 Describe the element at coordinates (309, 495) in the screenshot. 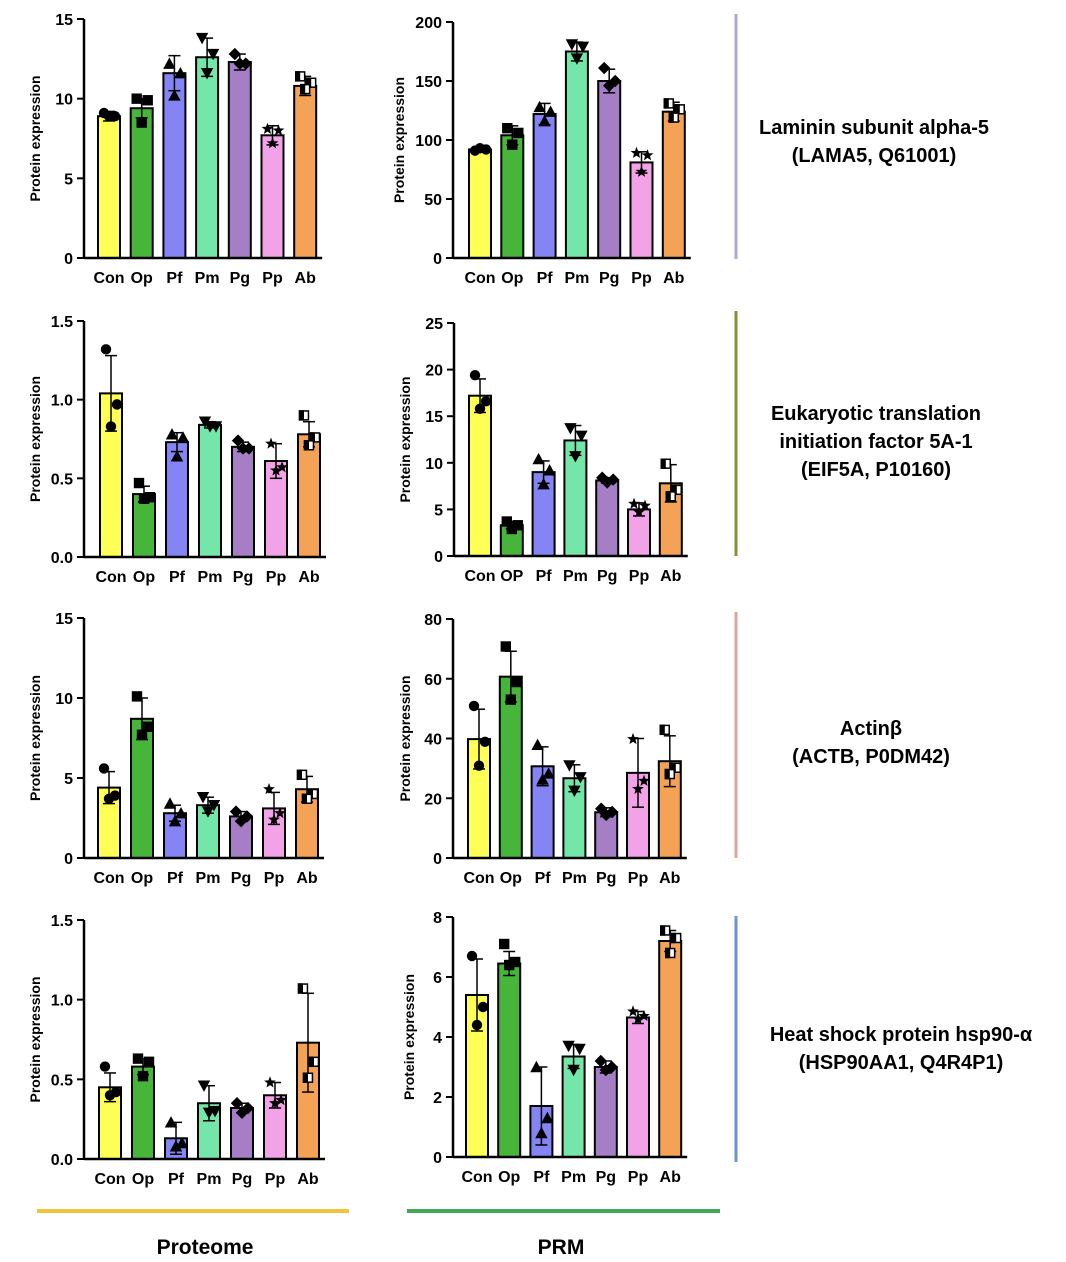

I see `bar-ab` at that location.